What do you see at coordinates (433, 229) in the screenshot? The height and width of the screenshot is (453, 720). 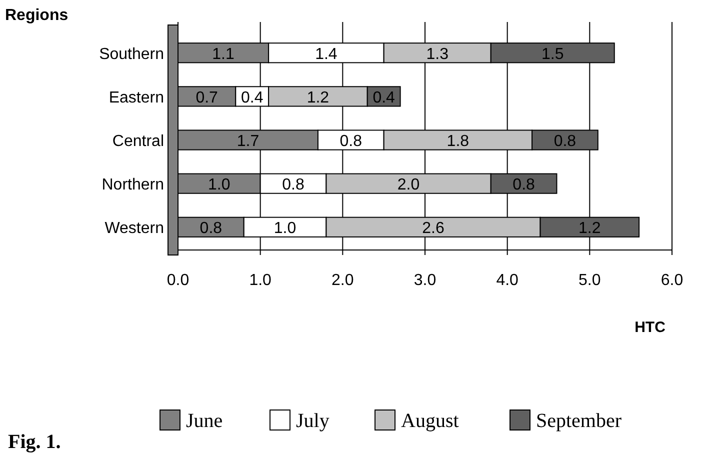 I see `data-label: 2.6` at bounding box center [433, 229].